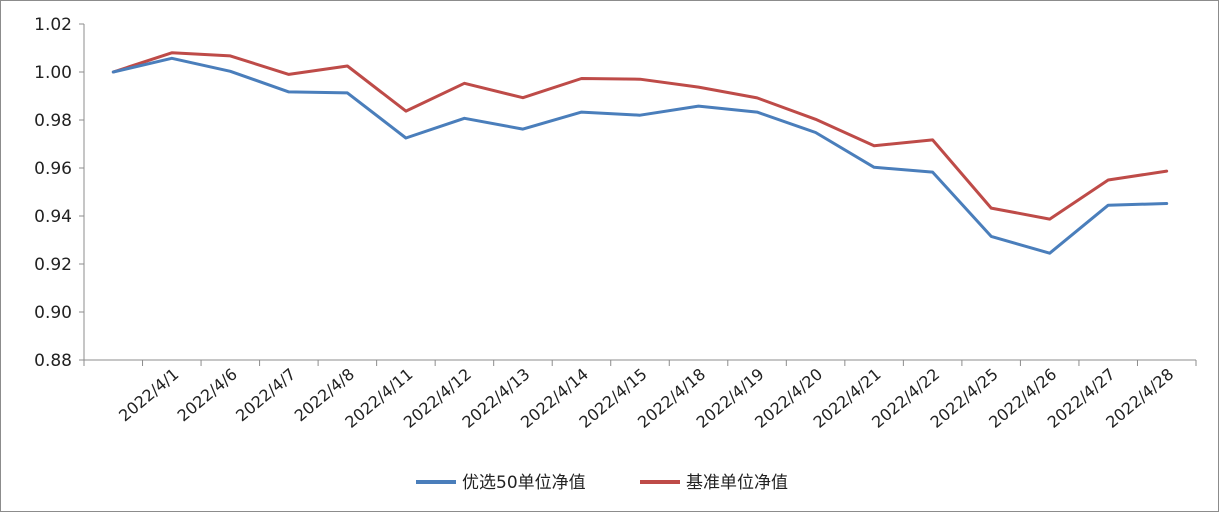 This screenshot has width=1219, height=512. I want to click on y-tick-label: 1.00, so click(53, 73).